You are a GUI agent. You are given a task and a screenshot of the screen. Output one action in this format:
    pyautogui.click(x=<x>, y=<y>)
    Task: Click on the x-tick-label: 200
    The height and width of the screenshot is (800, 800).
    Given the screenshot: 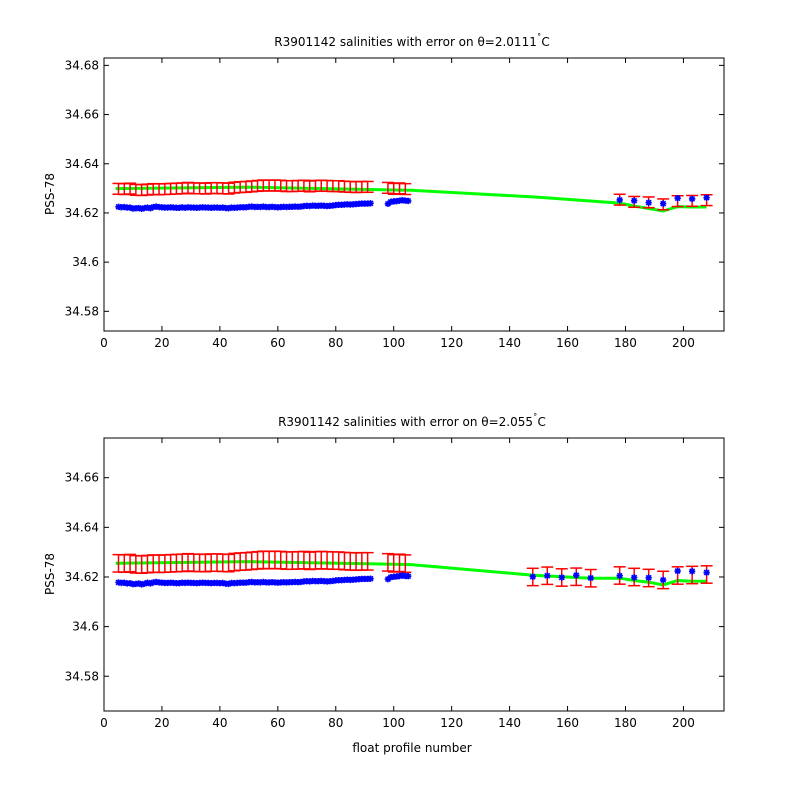 What is the action you would take?
    pyautogui.click(x=683, y=343)
    